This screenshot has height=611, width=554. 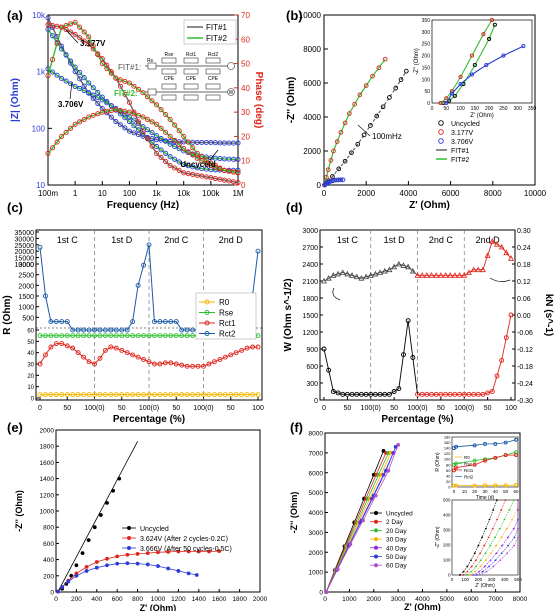 I want to click on y-tick-label-left: 10k, so click(x=39, y=15).